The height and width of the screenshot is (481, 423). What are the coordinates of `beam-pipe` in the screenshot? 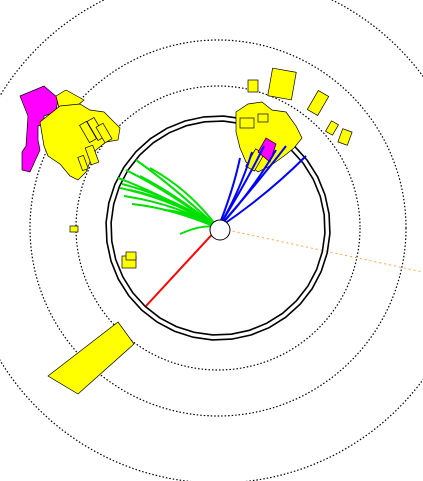 It's located at (220, 230).